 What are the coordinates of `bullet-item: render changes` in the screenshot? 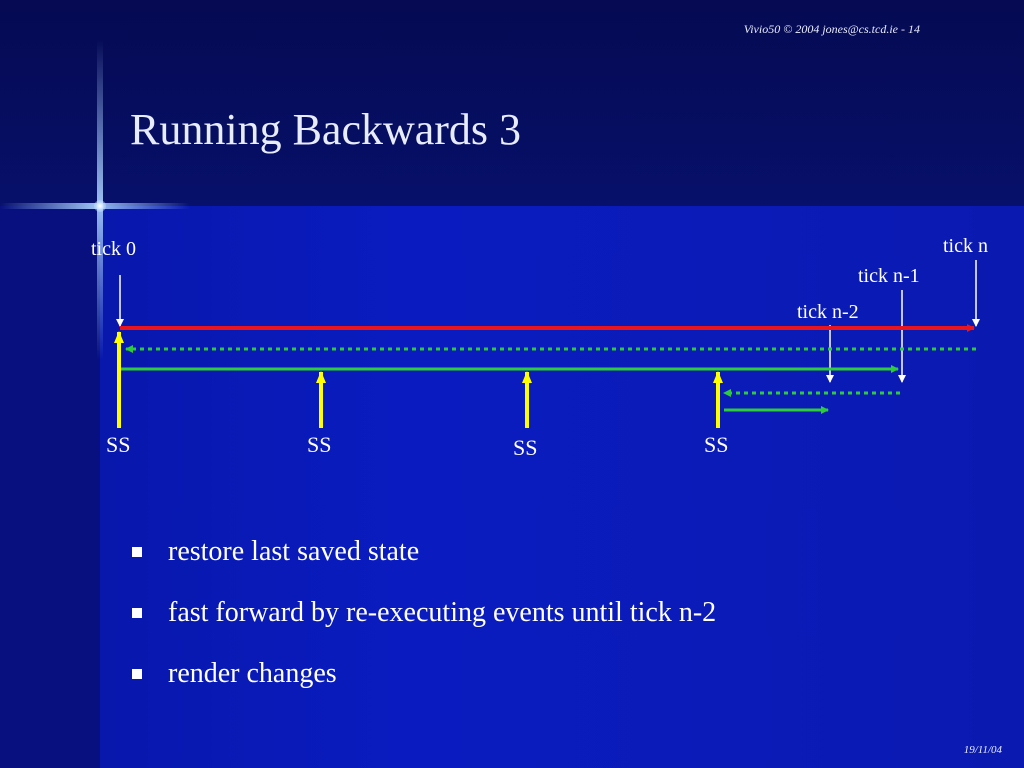 It's located at (423, 684).